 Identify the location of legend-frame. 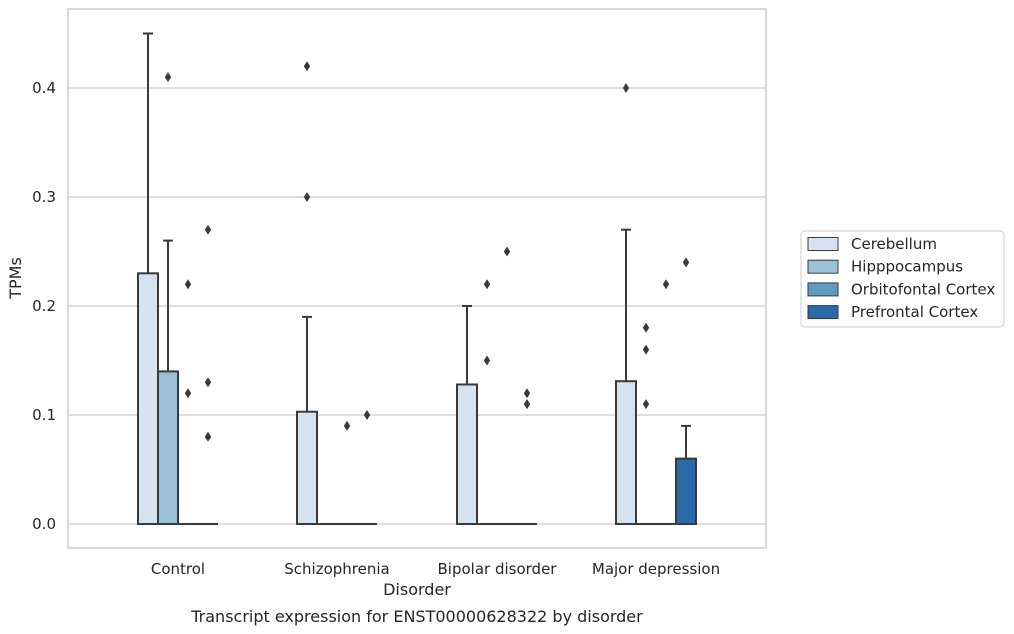
(902, 279).